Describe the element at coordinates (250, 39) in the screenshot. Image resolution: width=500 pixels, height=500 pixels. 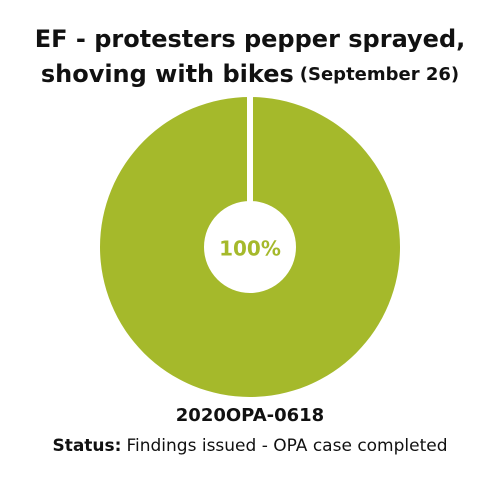
I see `chart-title: EF - protesters pepper sprayed,` at that location.